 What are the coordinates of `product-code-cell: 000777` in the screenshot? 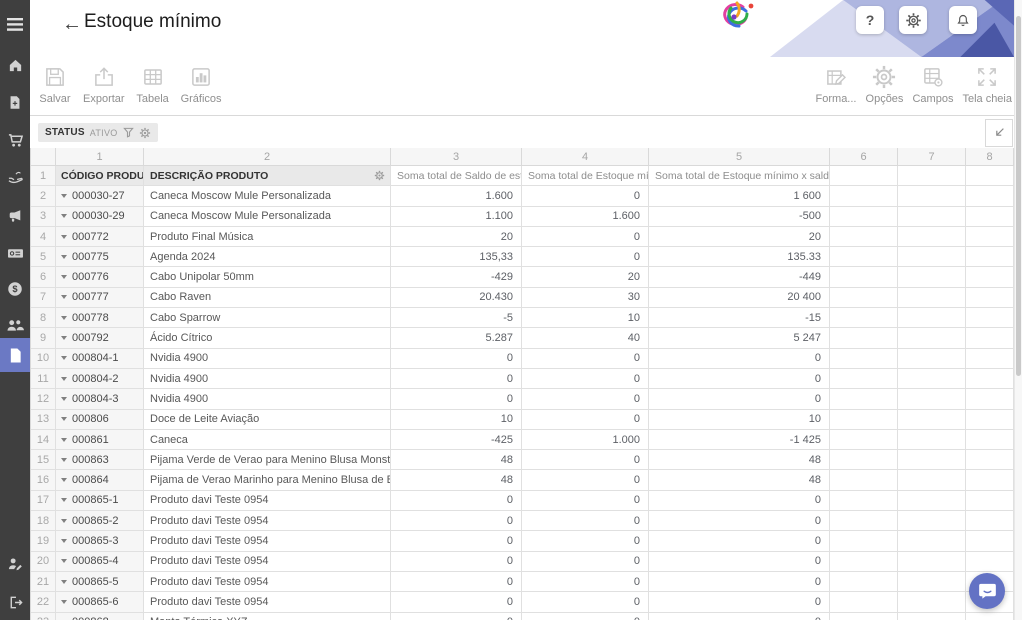 It's located at (100, 298).